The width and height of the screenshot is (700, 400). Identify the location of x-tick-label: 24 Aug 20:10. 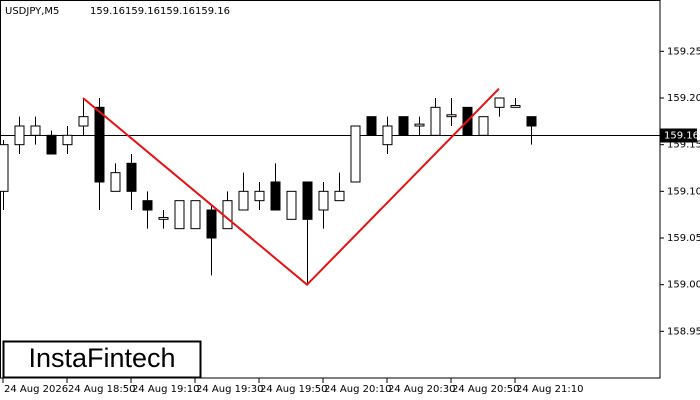
(357, 389).